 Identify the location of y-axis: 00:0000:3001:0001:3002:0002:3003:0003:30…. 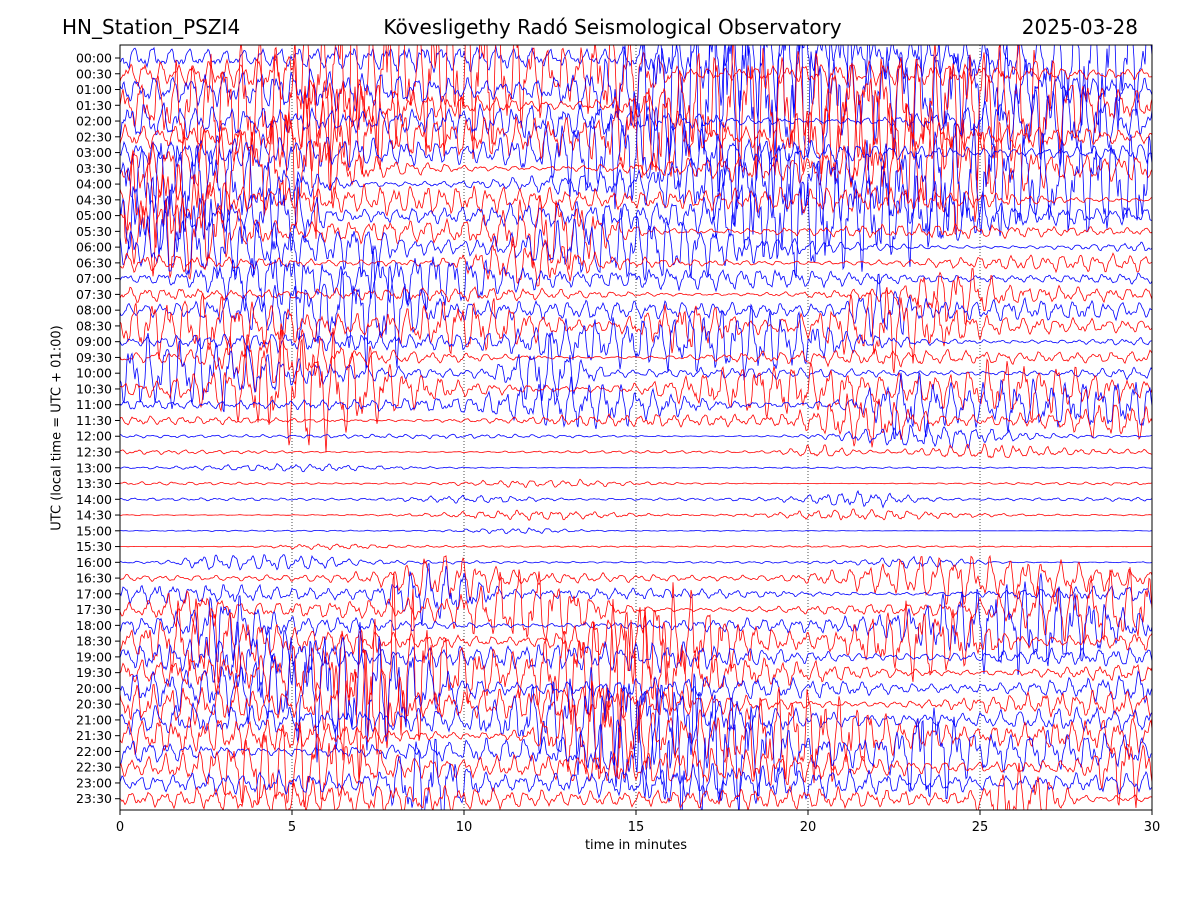
(98, 428).